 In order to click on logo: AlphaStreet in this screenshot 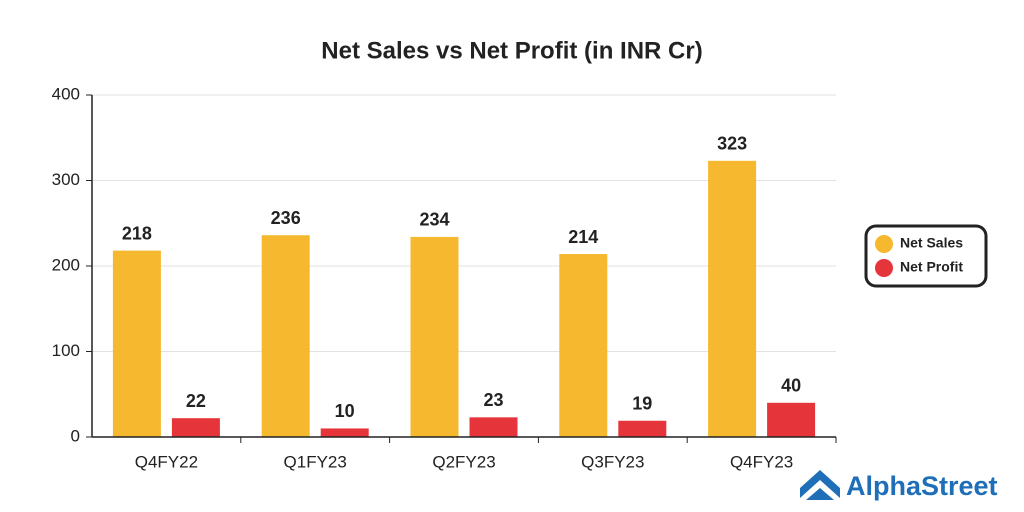, I will do `click(899, 485)`.